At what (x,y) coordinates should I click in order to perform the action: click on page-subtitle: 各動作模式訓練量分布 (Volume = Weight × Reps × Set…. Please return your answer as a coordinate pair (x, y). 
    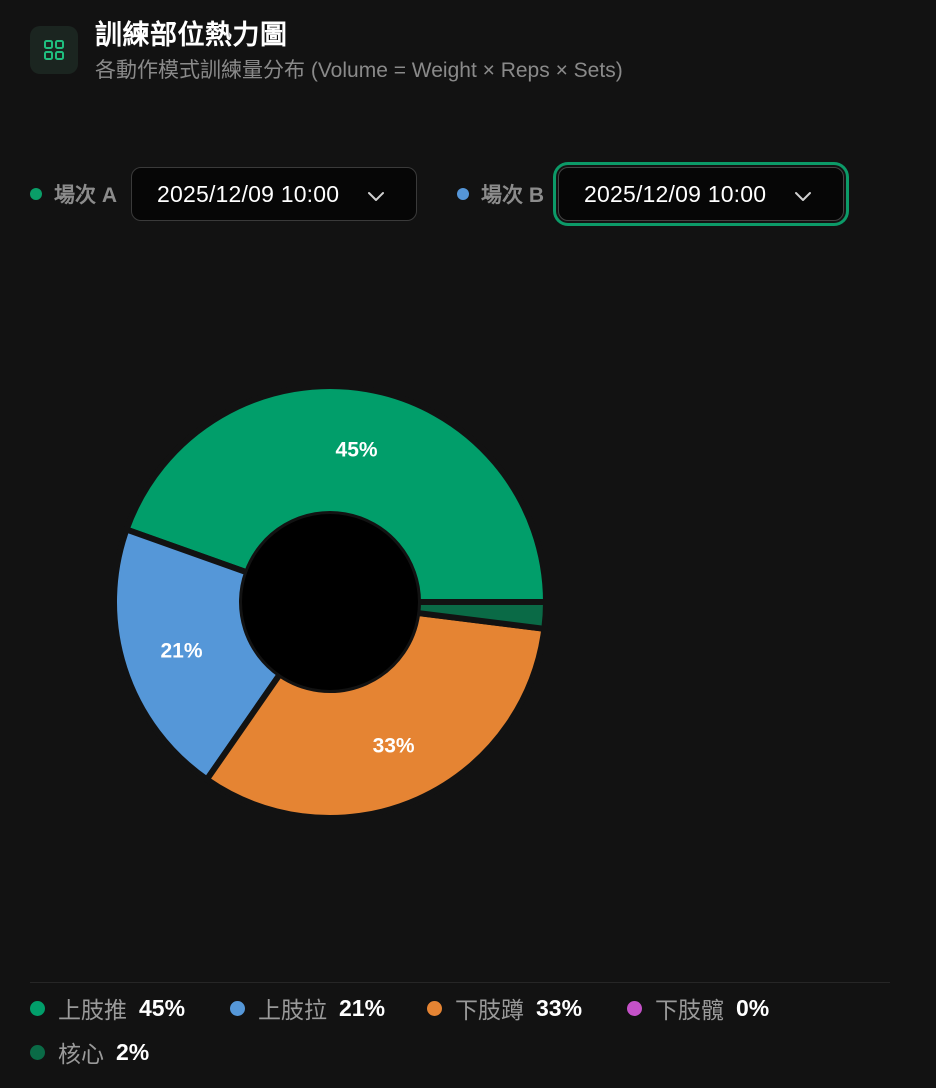
    Looking at the image, I should click on (359, 70).